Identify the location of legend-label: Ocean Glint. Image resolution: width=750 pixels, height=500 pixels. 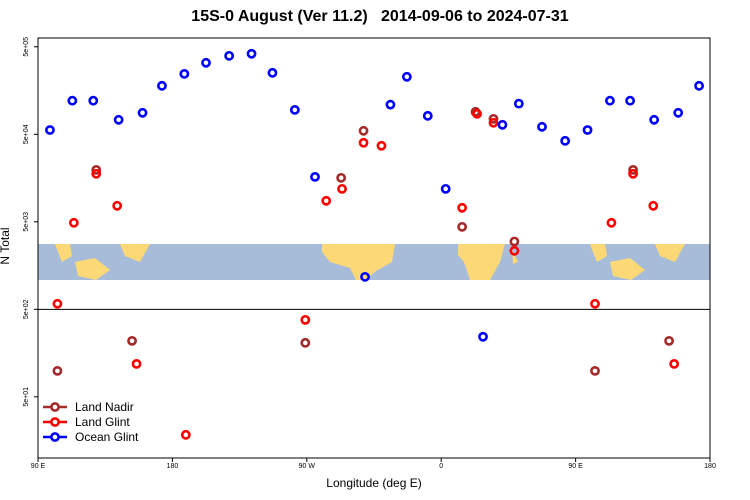
(107, 437).